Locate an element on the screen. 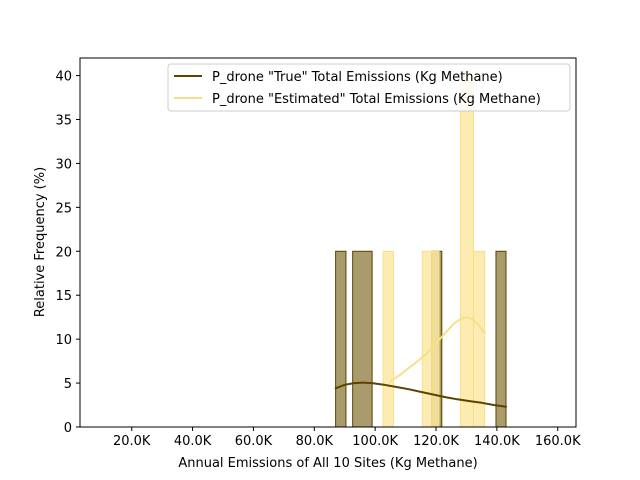 The height and width of the screenshot is (480, 640). estimated-kde-curve is located at coordinates (437, 349).